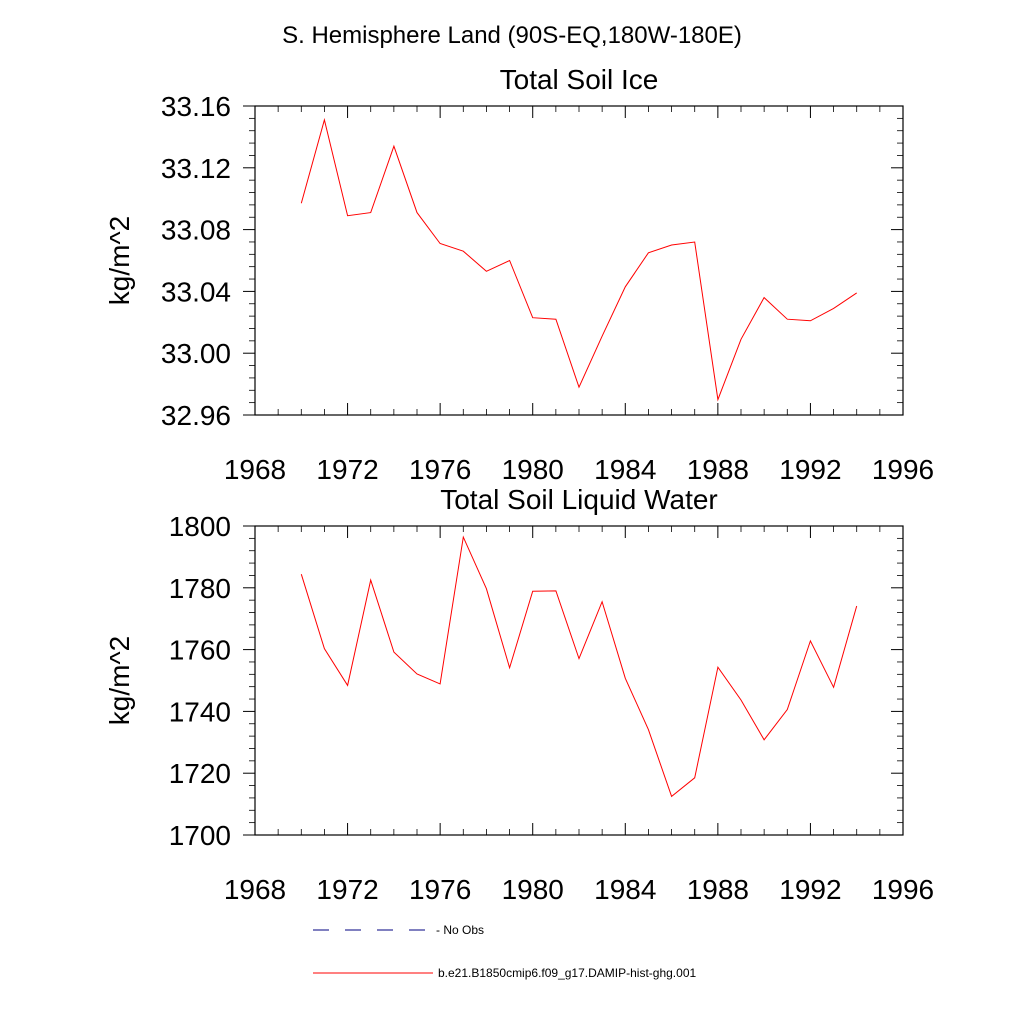 Image resolution: width=1024 pixels, height=1024 pixels. I want to click on y-tick-label: 33.12, so click(196, 168).